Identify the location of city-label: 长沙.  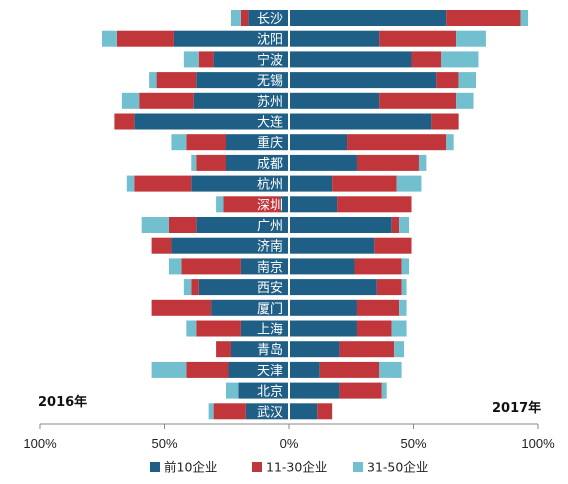
(270, 19).